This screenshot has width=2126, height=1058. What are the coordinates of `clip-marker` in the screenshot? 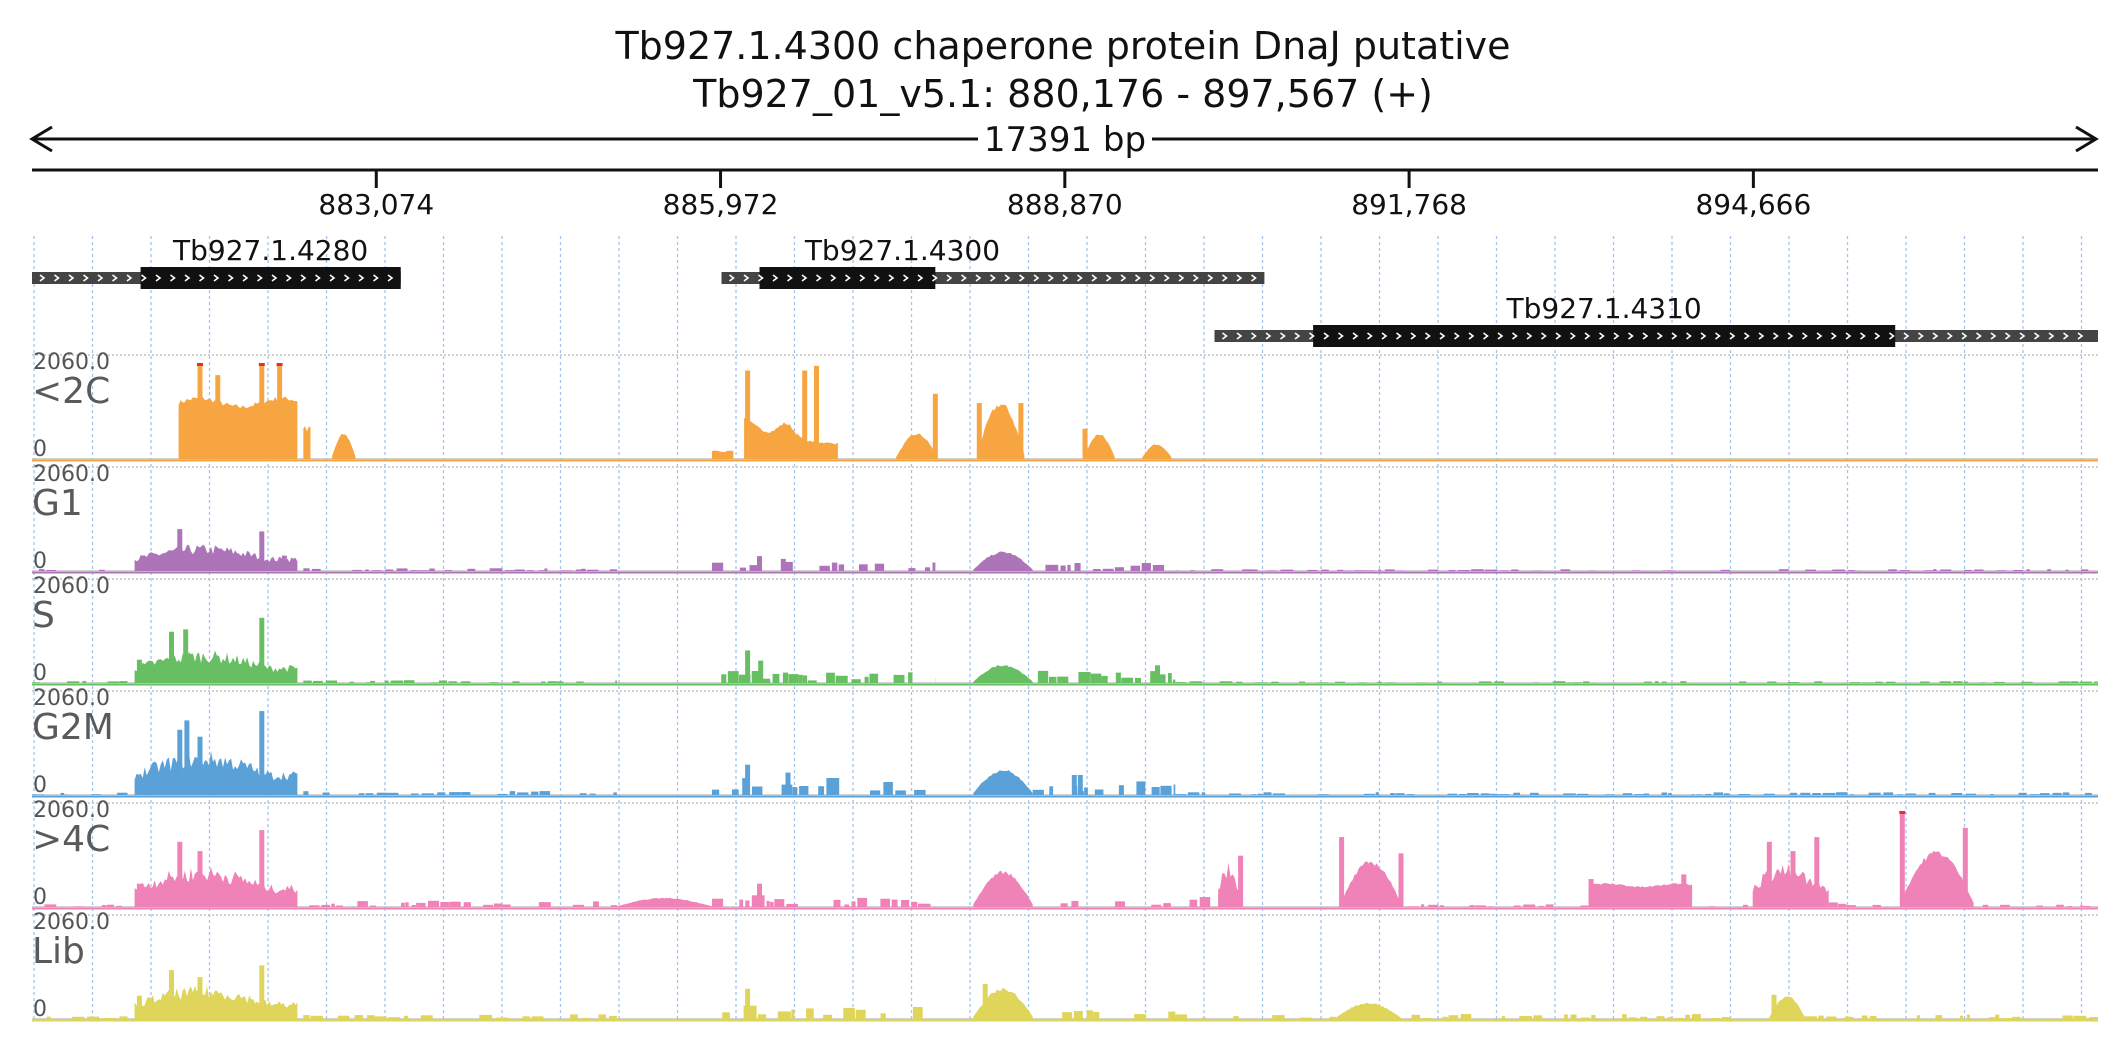 It's located at (279, 364).